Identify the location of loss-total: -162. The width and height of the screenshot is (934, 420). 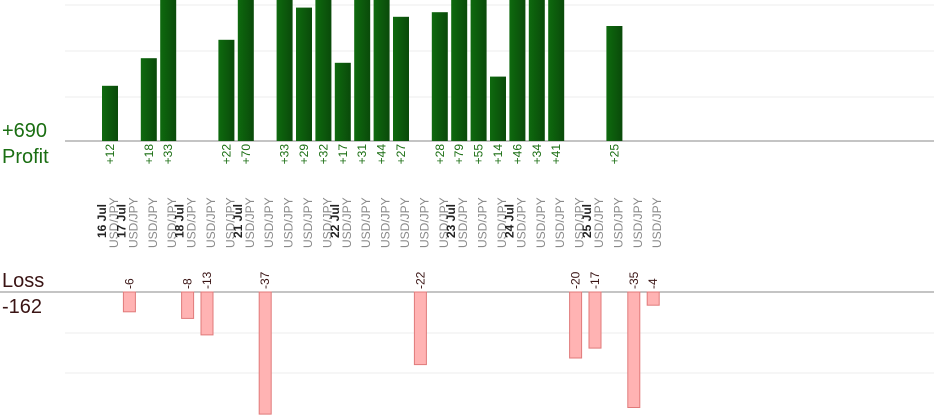
(22, 307).